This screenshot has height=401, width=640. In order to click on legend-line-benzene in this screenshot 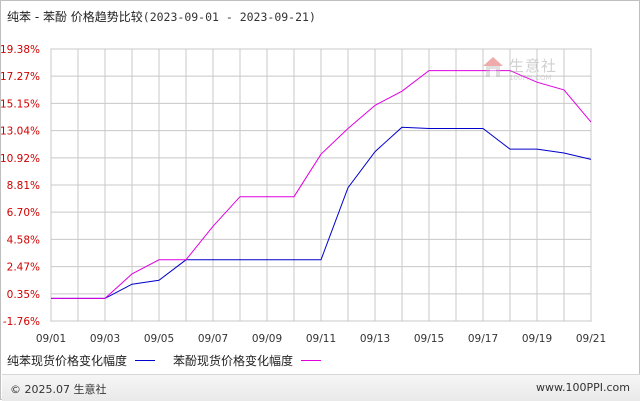, I will do `click(145, 360)`.